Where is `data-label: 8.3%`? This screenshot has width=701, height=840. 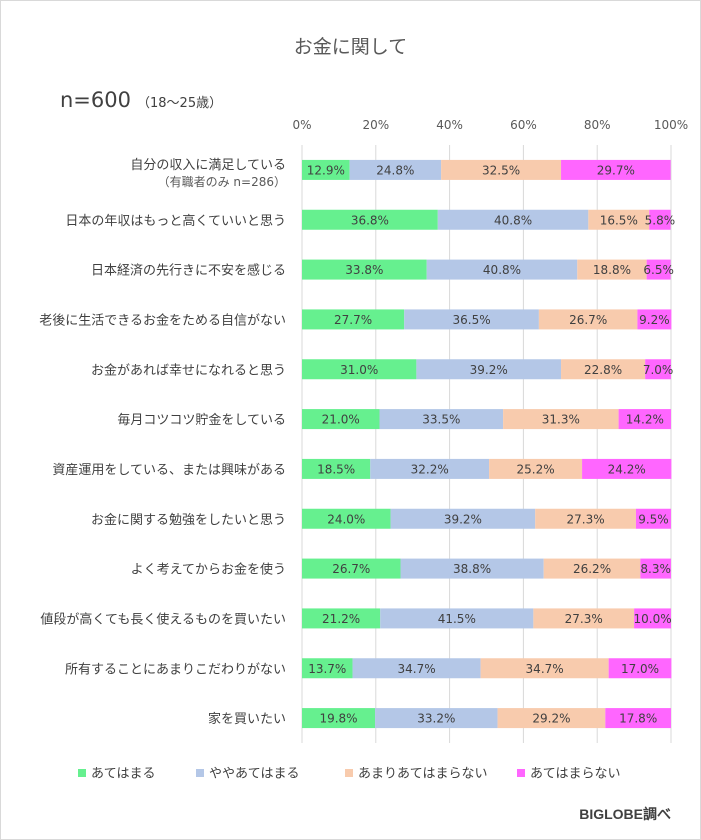
data-label: 8.3% is located at coordinates (655, 569).